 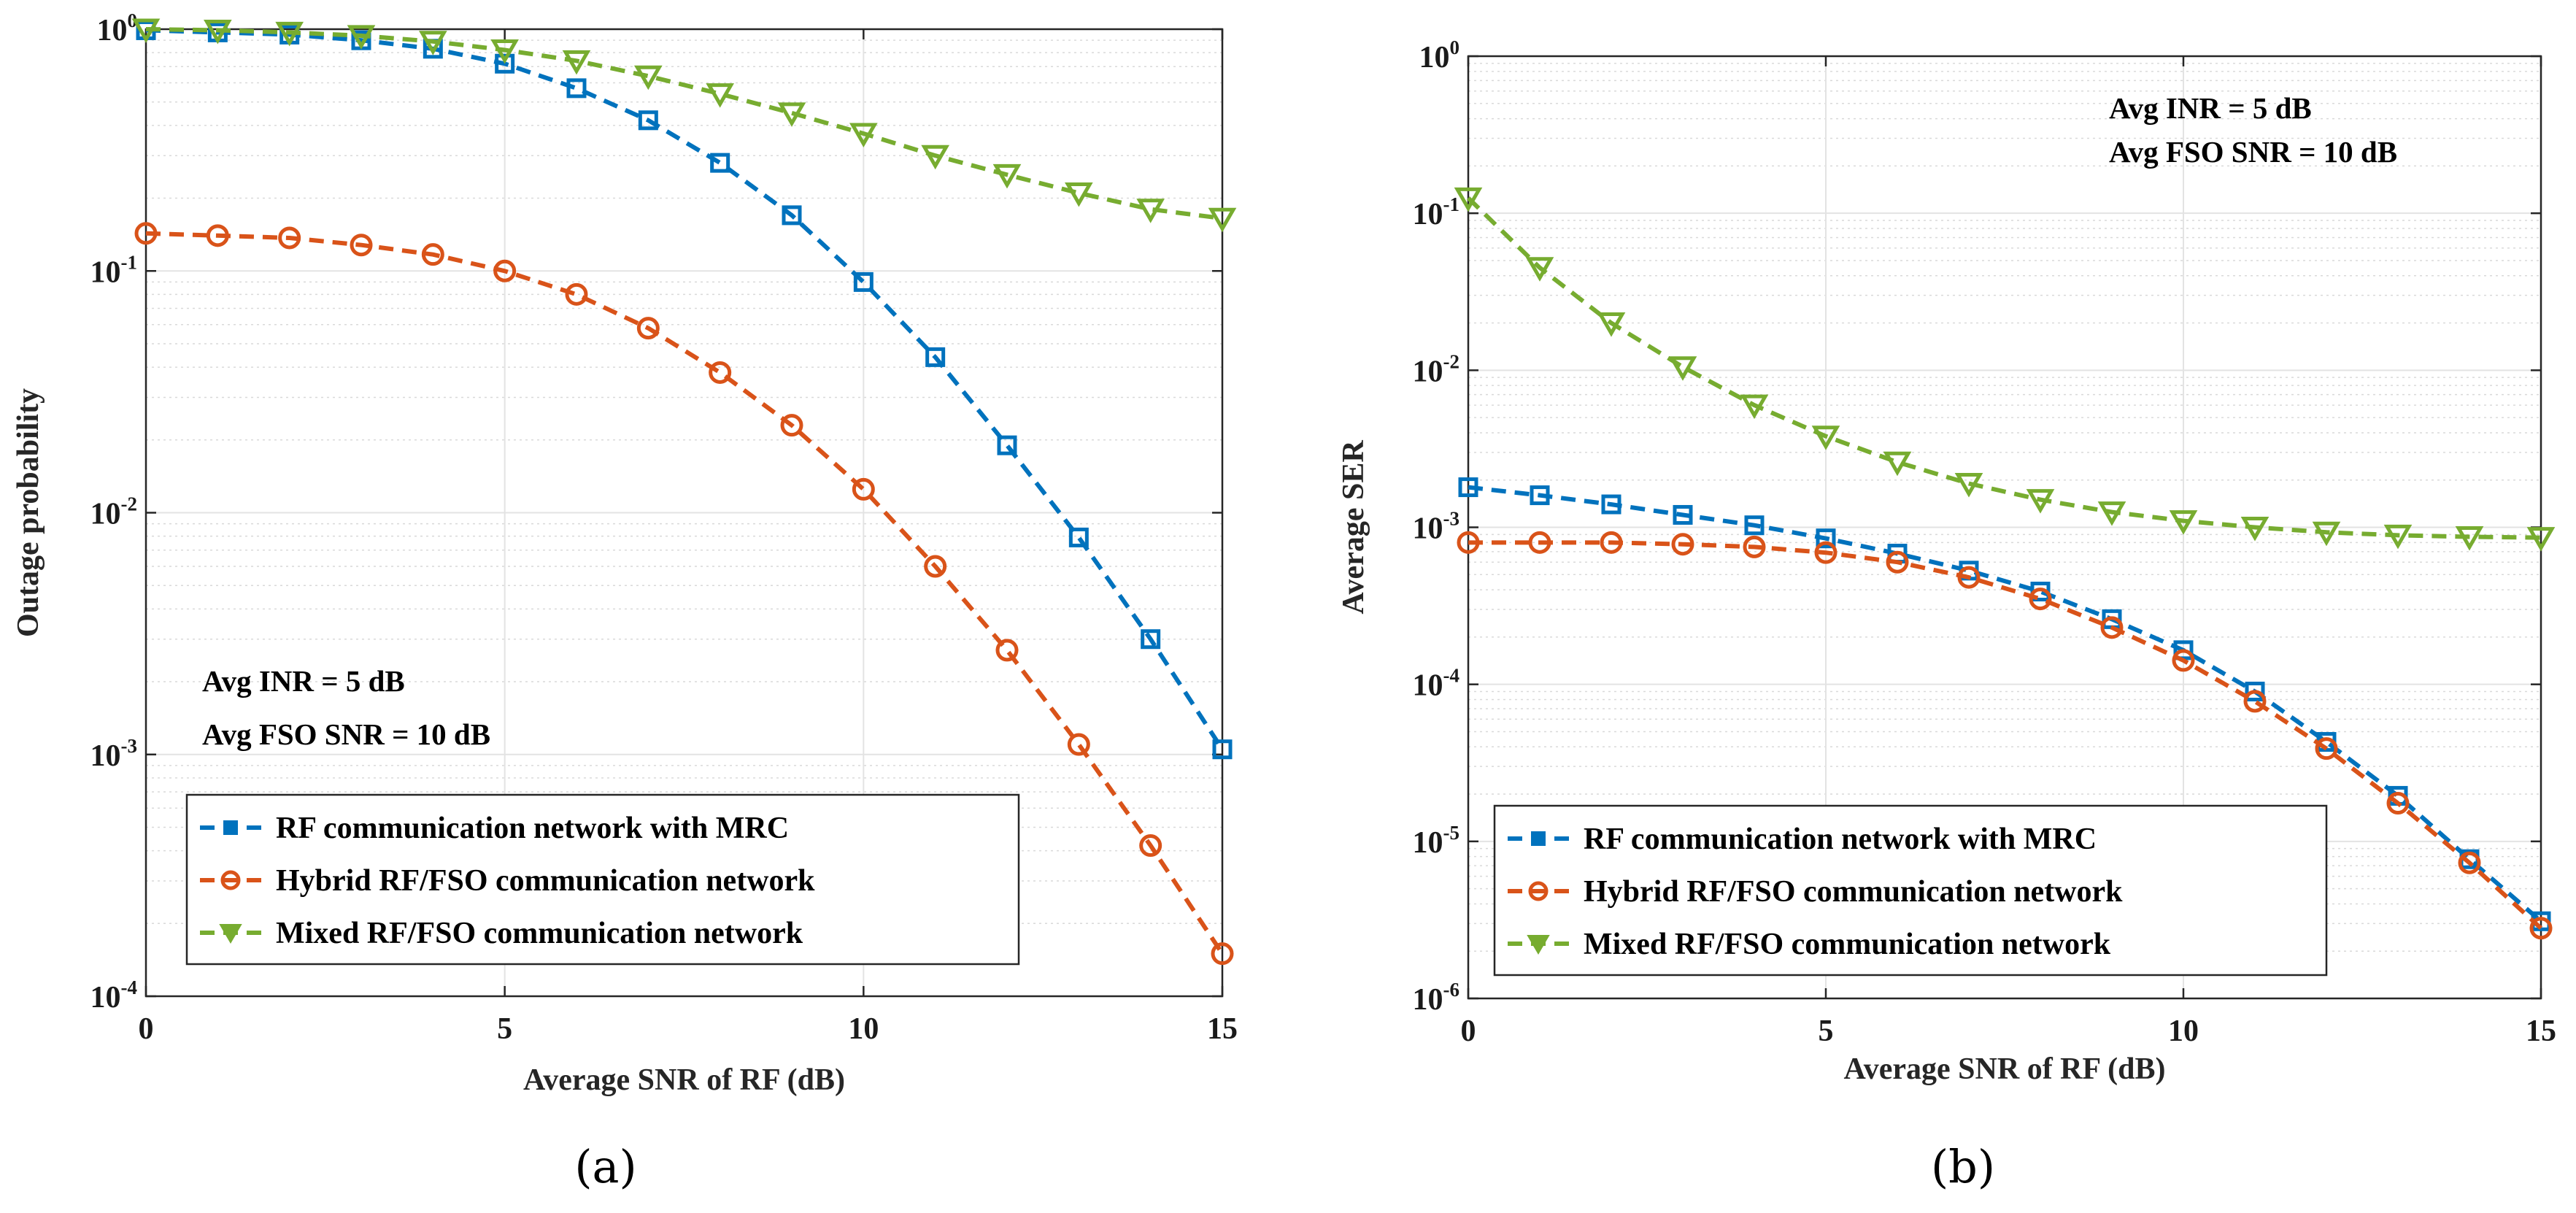 What do you see at coordinates (28, 512) in the screenshot?
I see `y-axis-label: Outage probability` at bounding box center [28, 512].